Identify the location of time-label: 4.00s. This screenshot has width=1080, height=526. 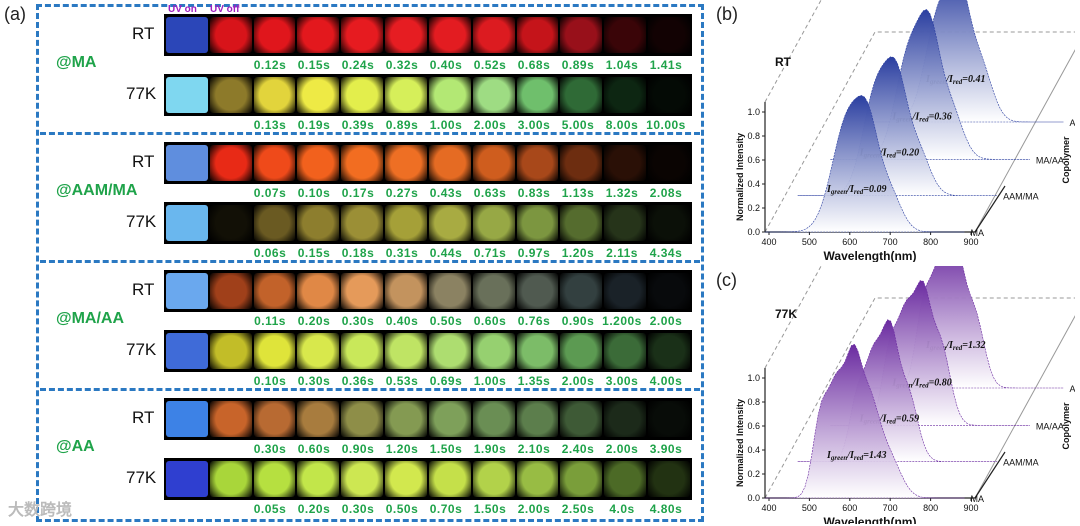
(666, 381).